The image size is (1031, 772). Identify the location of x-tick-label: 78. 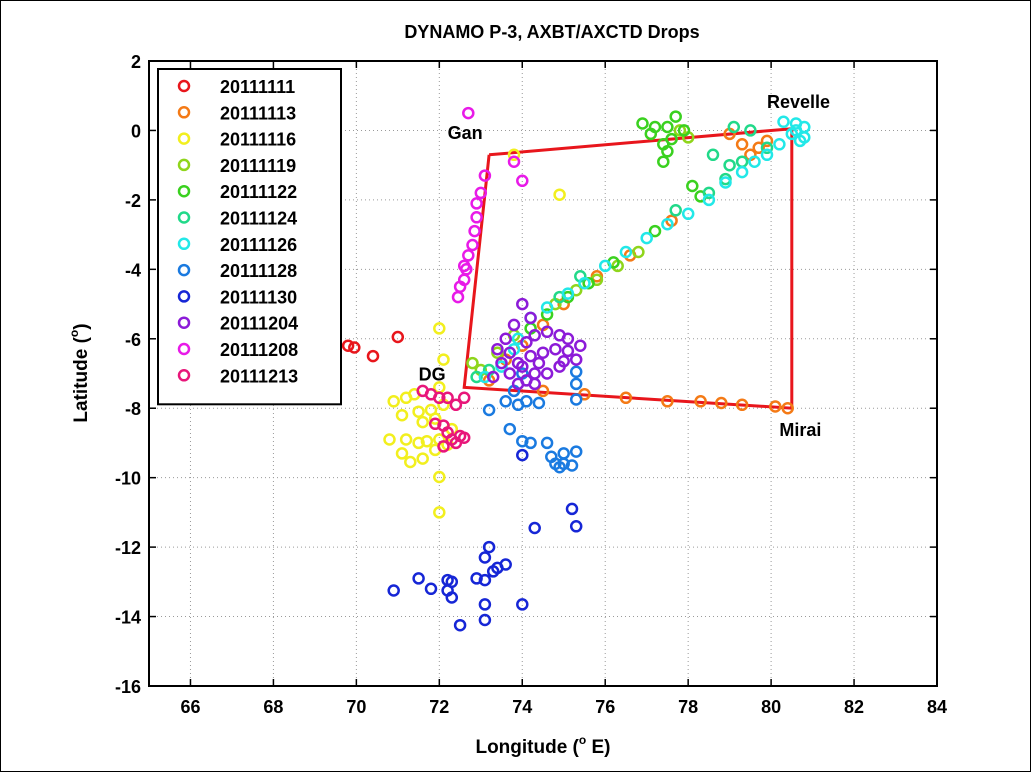
(688, 707).